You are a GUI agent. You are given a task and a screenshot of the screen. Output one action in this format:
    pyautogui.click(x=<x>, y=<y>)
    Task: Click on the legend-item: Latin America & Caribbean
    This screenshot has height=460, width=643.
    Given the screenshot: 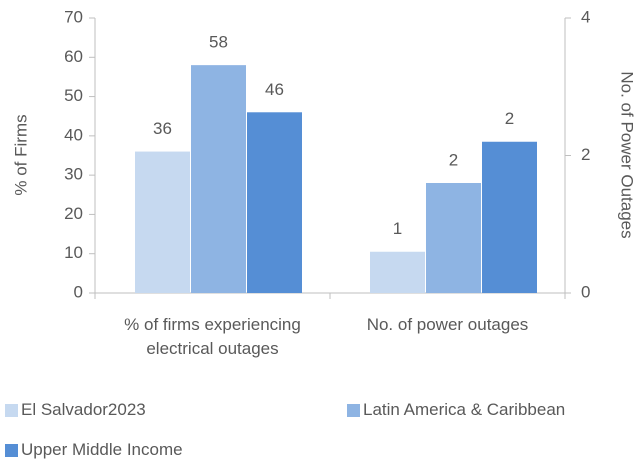 What is the action you would take?
    pyautogui.click(x=456, y=410)
    